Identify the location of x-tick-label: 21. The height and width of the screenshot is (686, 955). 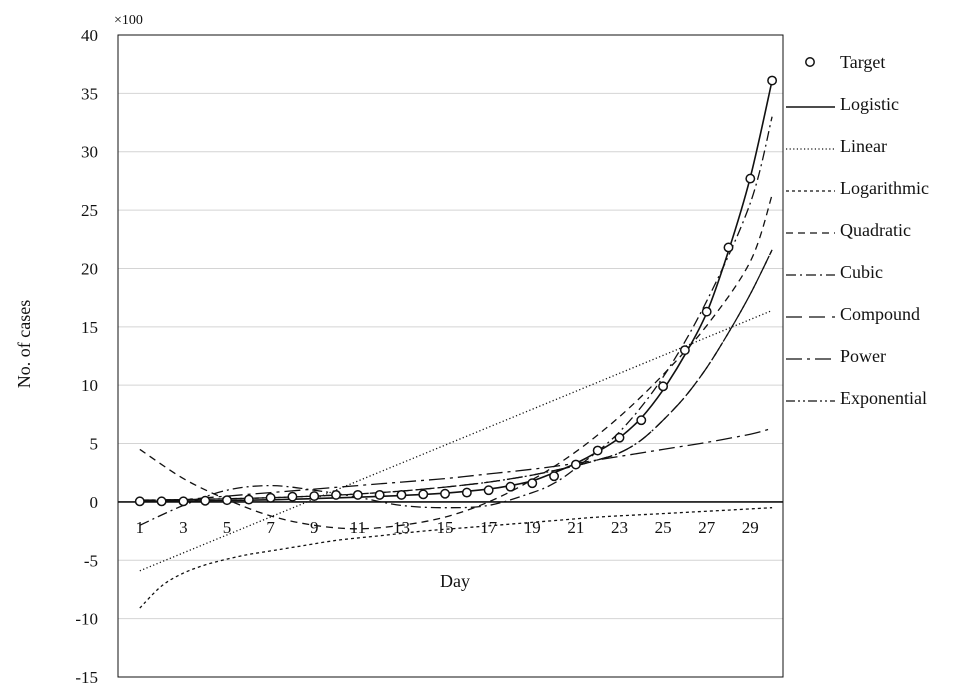
(575, 527).